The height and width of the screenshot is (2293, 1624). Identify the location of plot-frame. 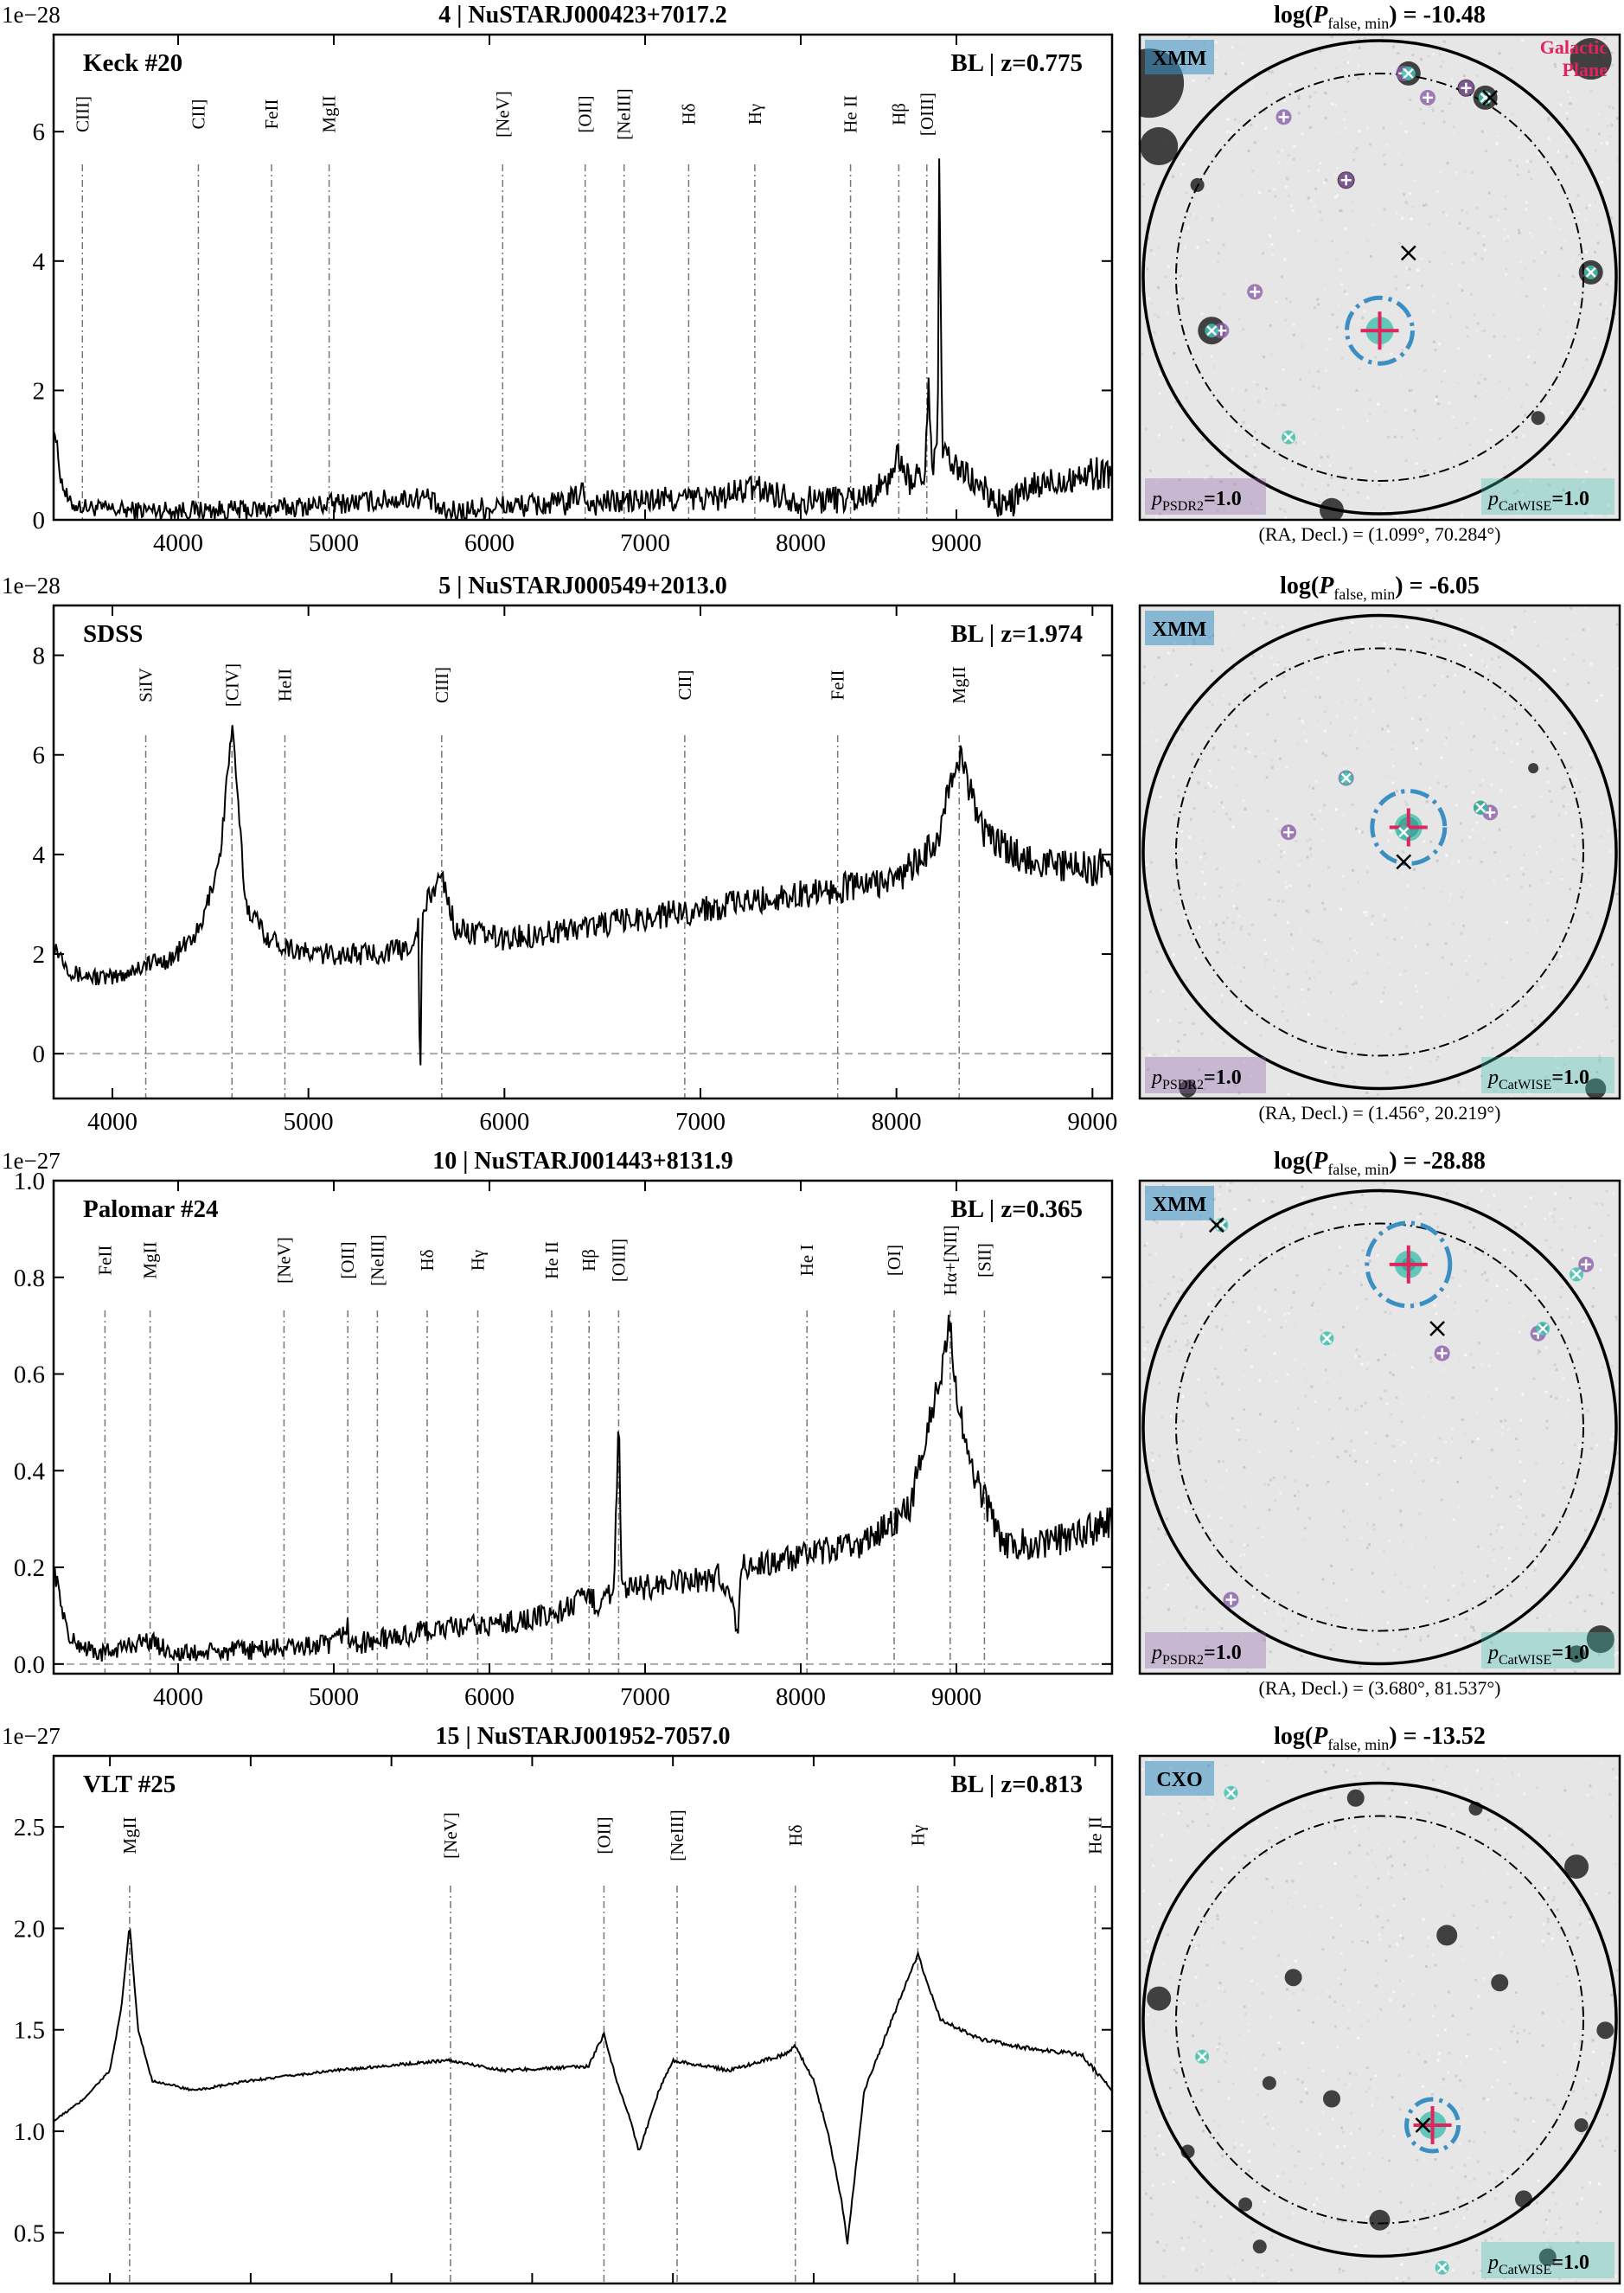
(583, 852).